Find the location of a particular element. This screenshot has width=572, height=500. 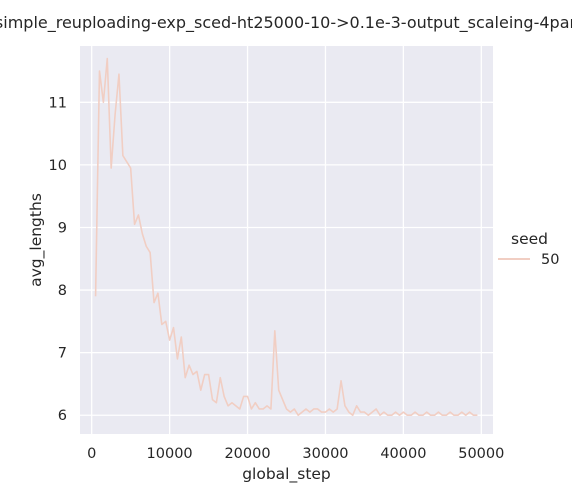

legend-title: seed is located at coordinates (529, 239).